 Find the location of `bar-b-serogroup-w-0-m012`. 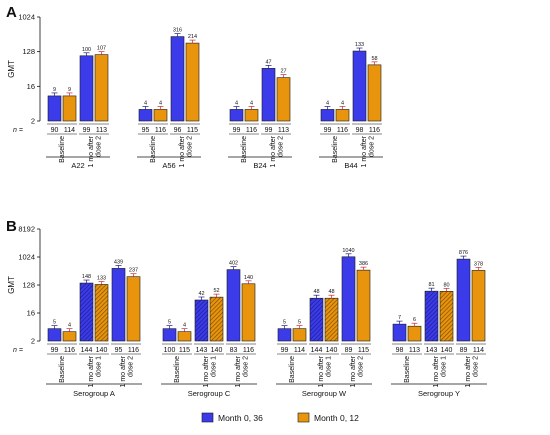

bar-b-serogroup-w-0-m012 is located at coordinates (299, 335).